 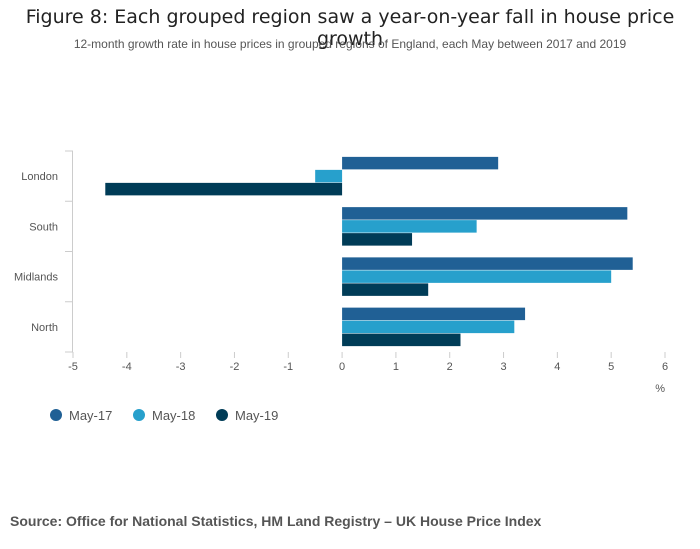 I want to click on x-tick-label: 1, so click(x=396, y=367).